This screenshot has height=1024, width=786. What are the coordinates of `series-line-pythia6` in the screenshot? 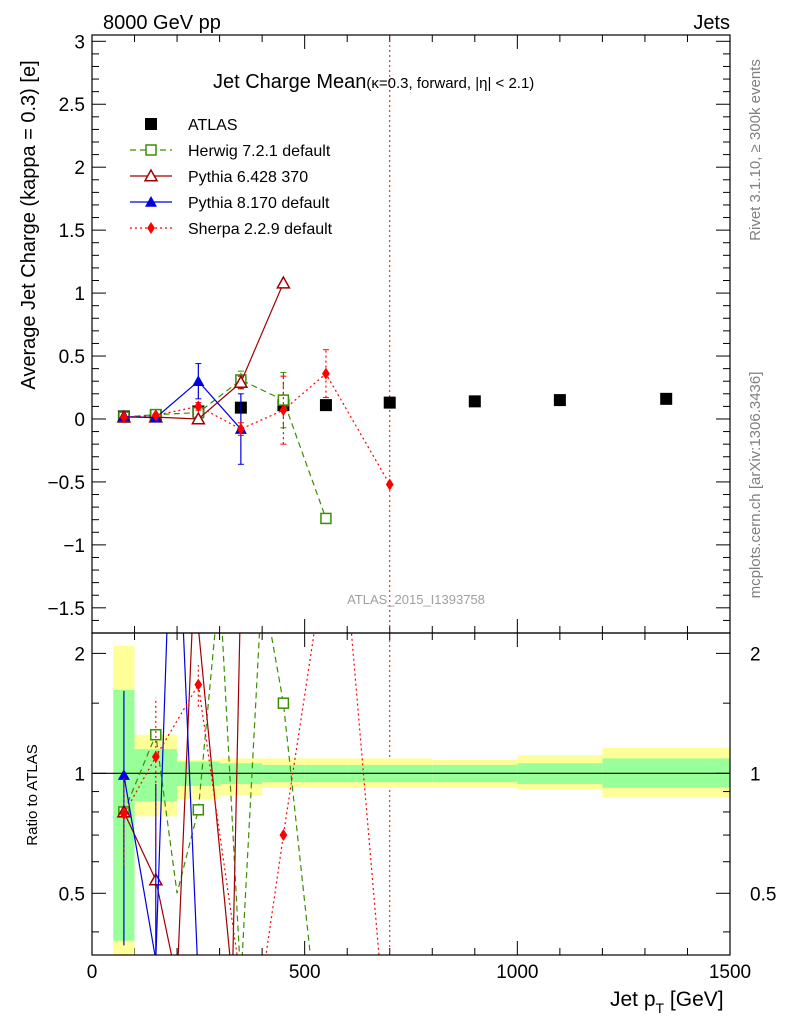 It's located at (203, 351).